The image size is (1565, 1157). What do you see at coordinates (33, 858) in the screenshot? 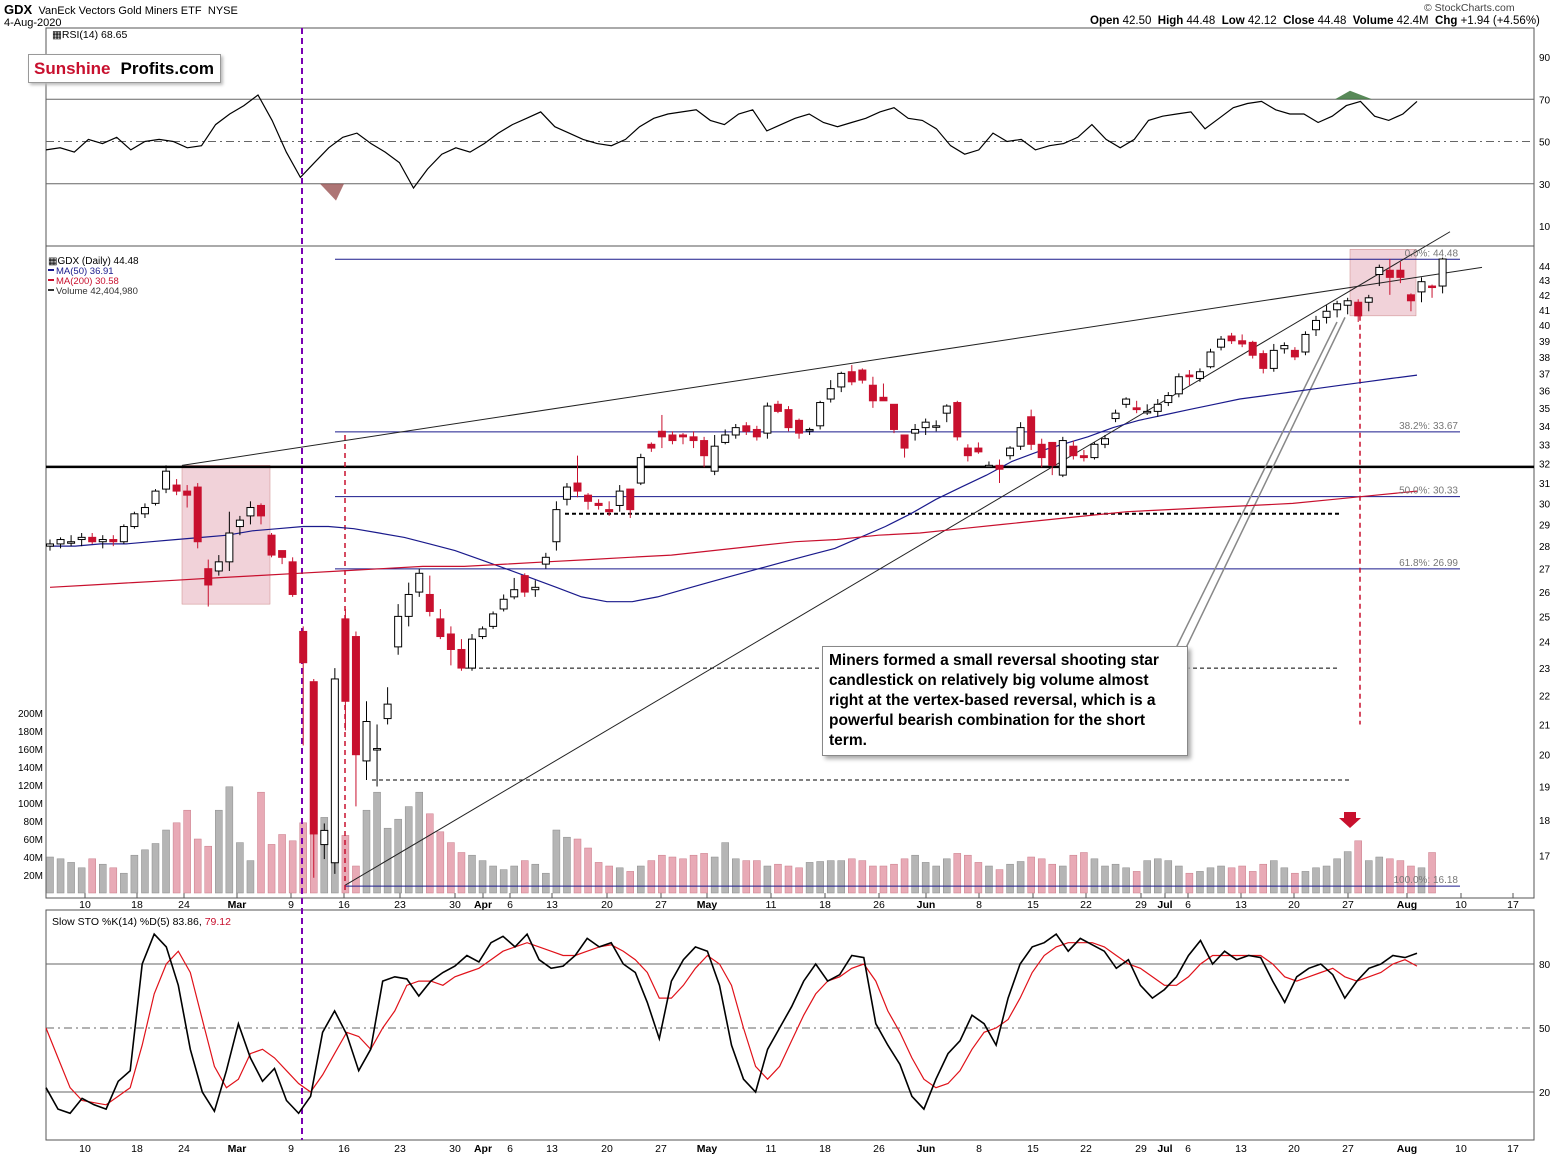
I see `volume-y-tick: 40M` at bounding box center [33, 858].